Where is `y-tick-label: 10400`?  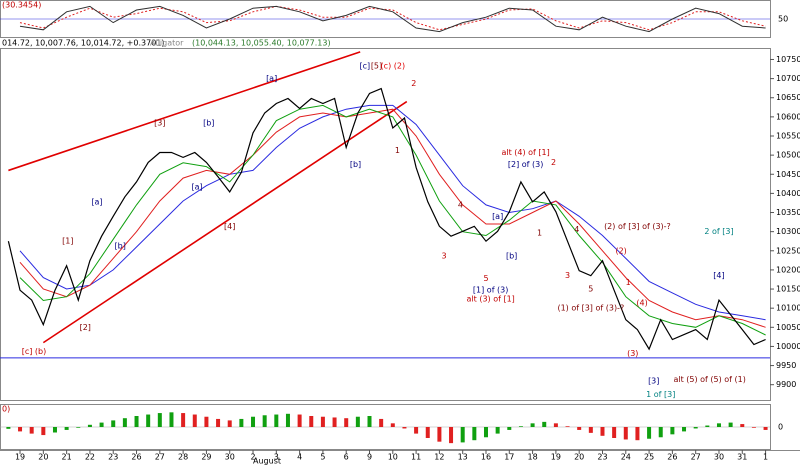 y-tick-label: 10400 is located at coordinates (788, 193).